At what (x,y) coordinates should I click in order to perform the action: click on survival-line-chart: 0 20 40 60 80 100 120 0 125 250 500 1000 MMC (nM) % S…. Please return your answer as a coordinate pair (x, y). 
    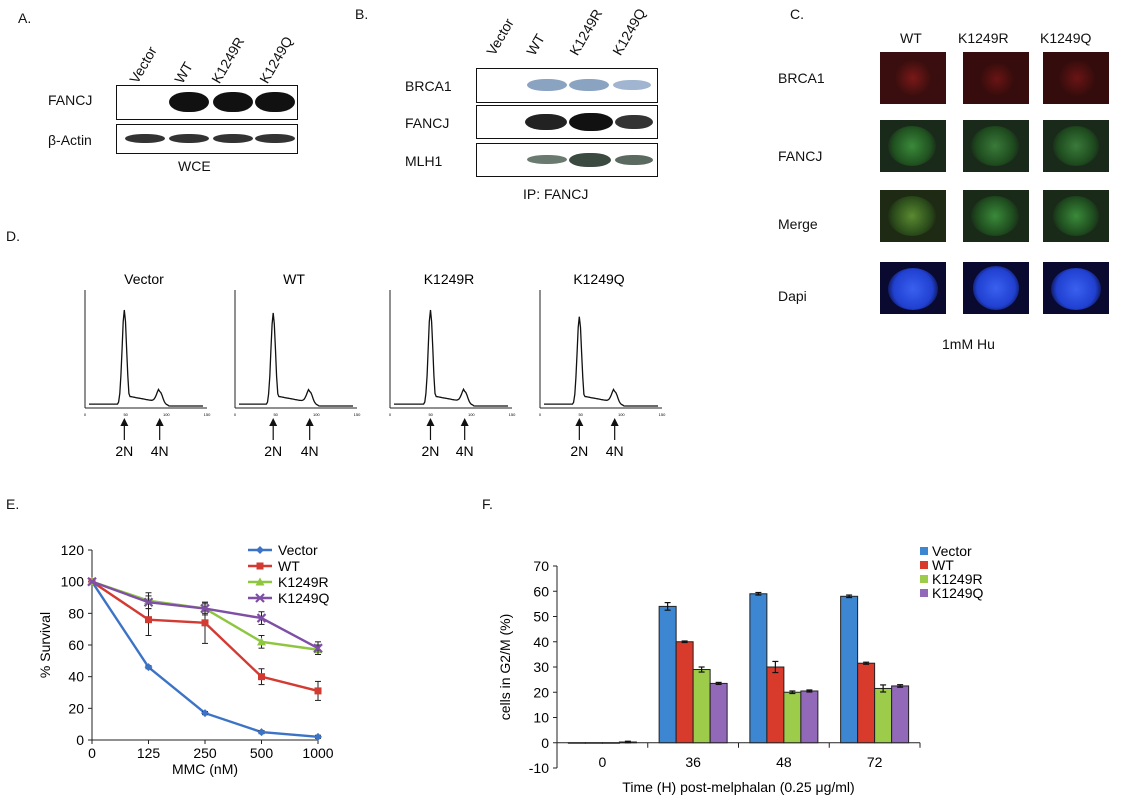
    Looking at the image, I should click on (185, 659).